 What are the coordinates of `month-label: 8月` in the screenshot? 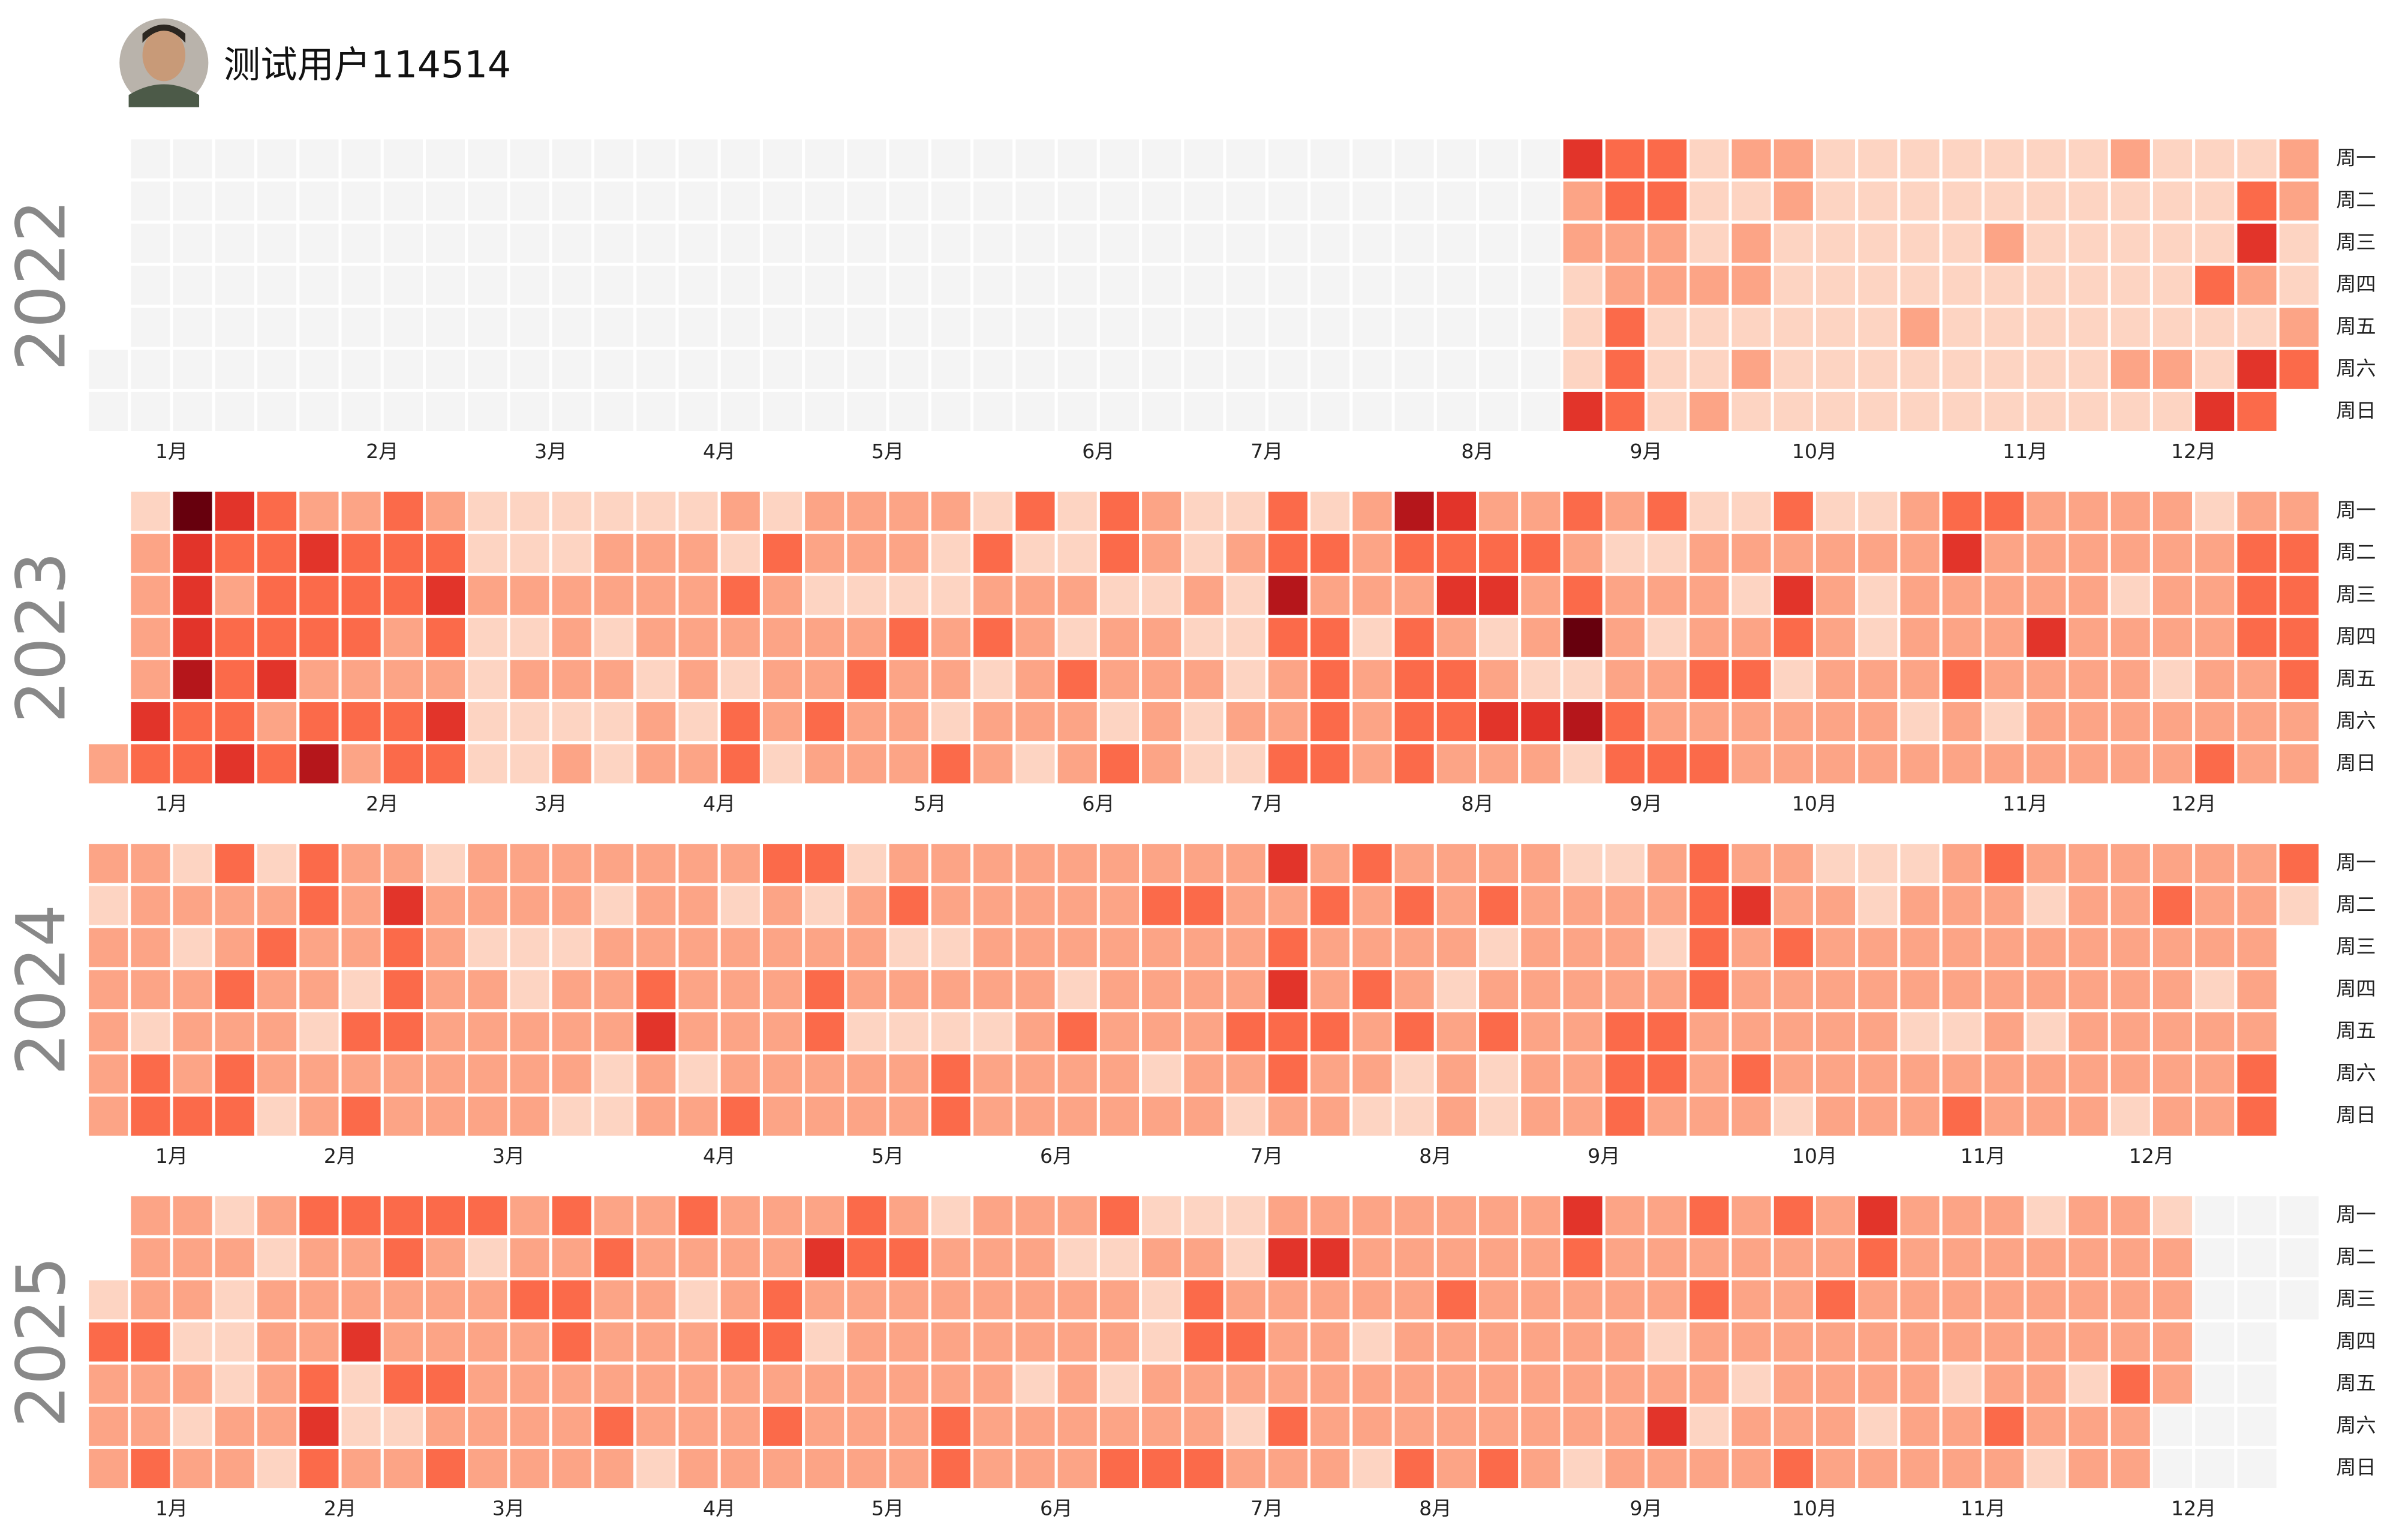 It's located at (1477, 804).